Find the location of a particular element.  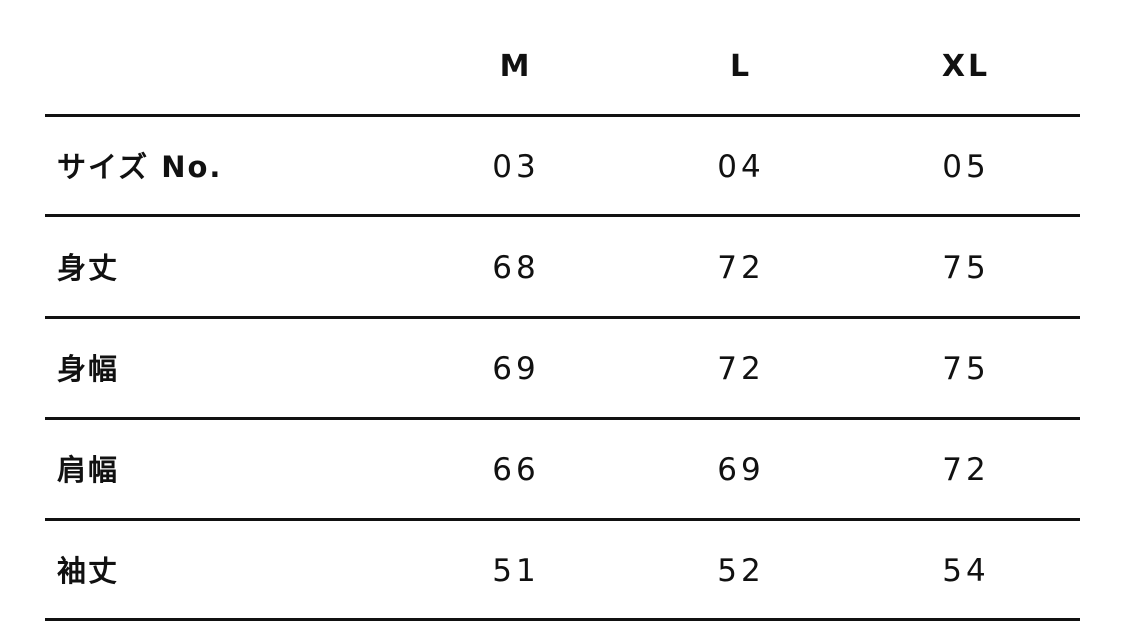

row-label: 袖丈 is located at coordinates (88, 571).